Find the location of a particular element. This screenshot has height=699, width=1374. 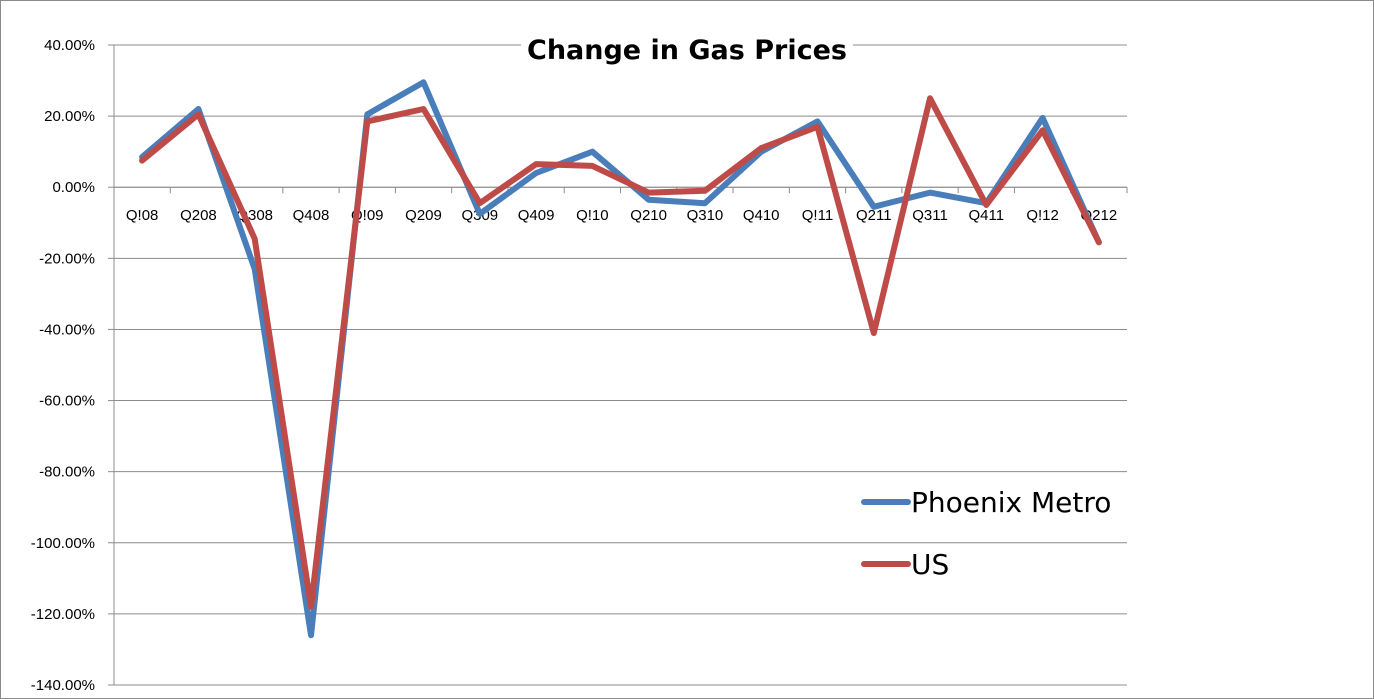

x-tick-label: Q!08 is located at coordinates (142, 215).